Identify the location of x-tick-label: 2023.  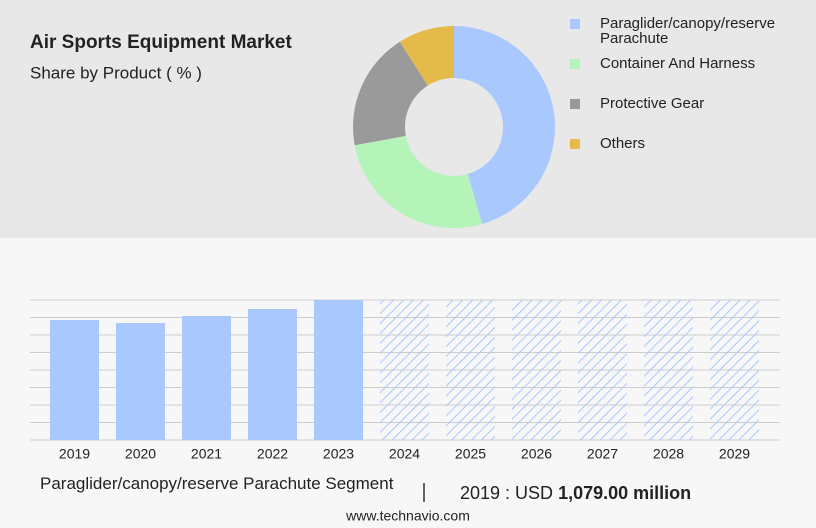
(338, 454).